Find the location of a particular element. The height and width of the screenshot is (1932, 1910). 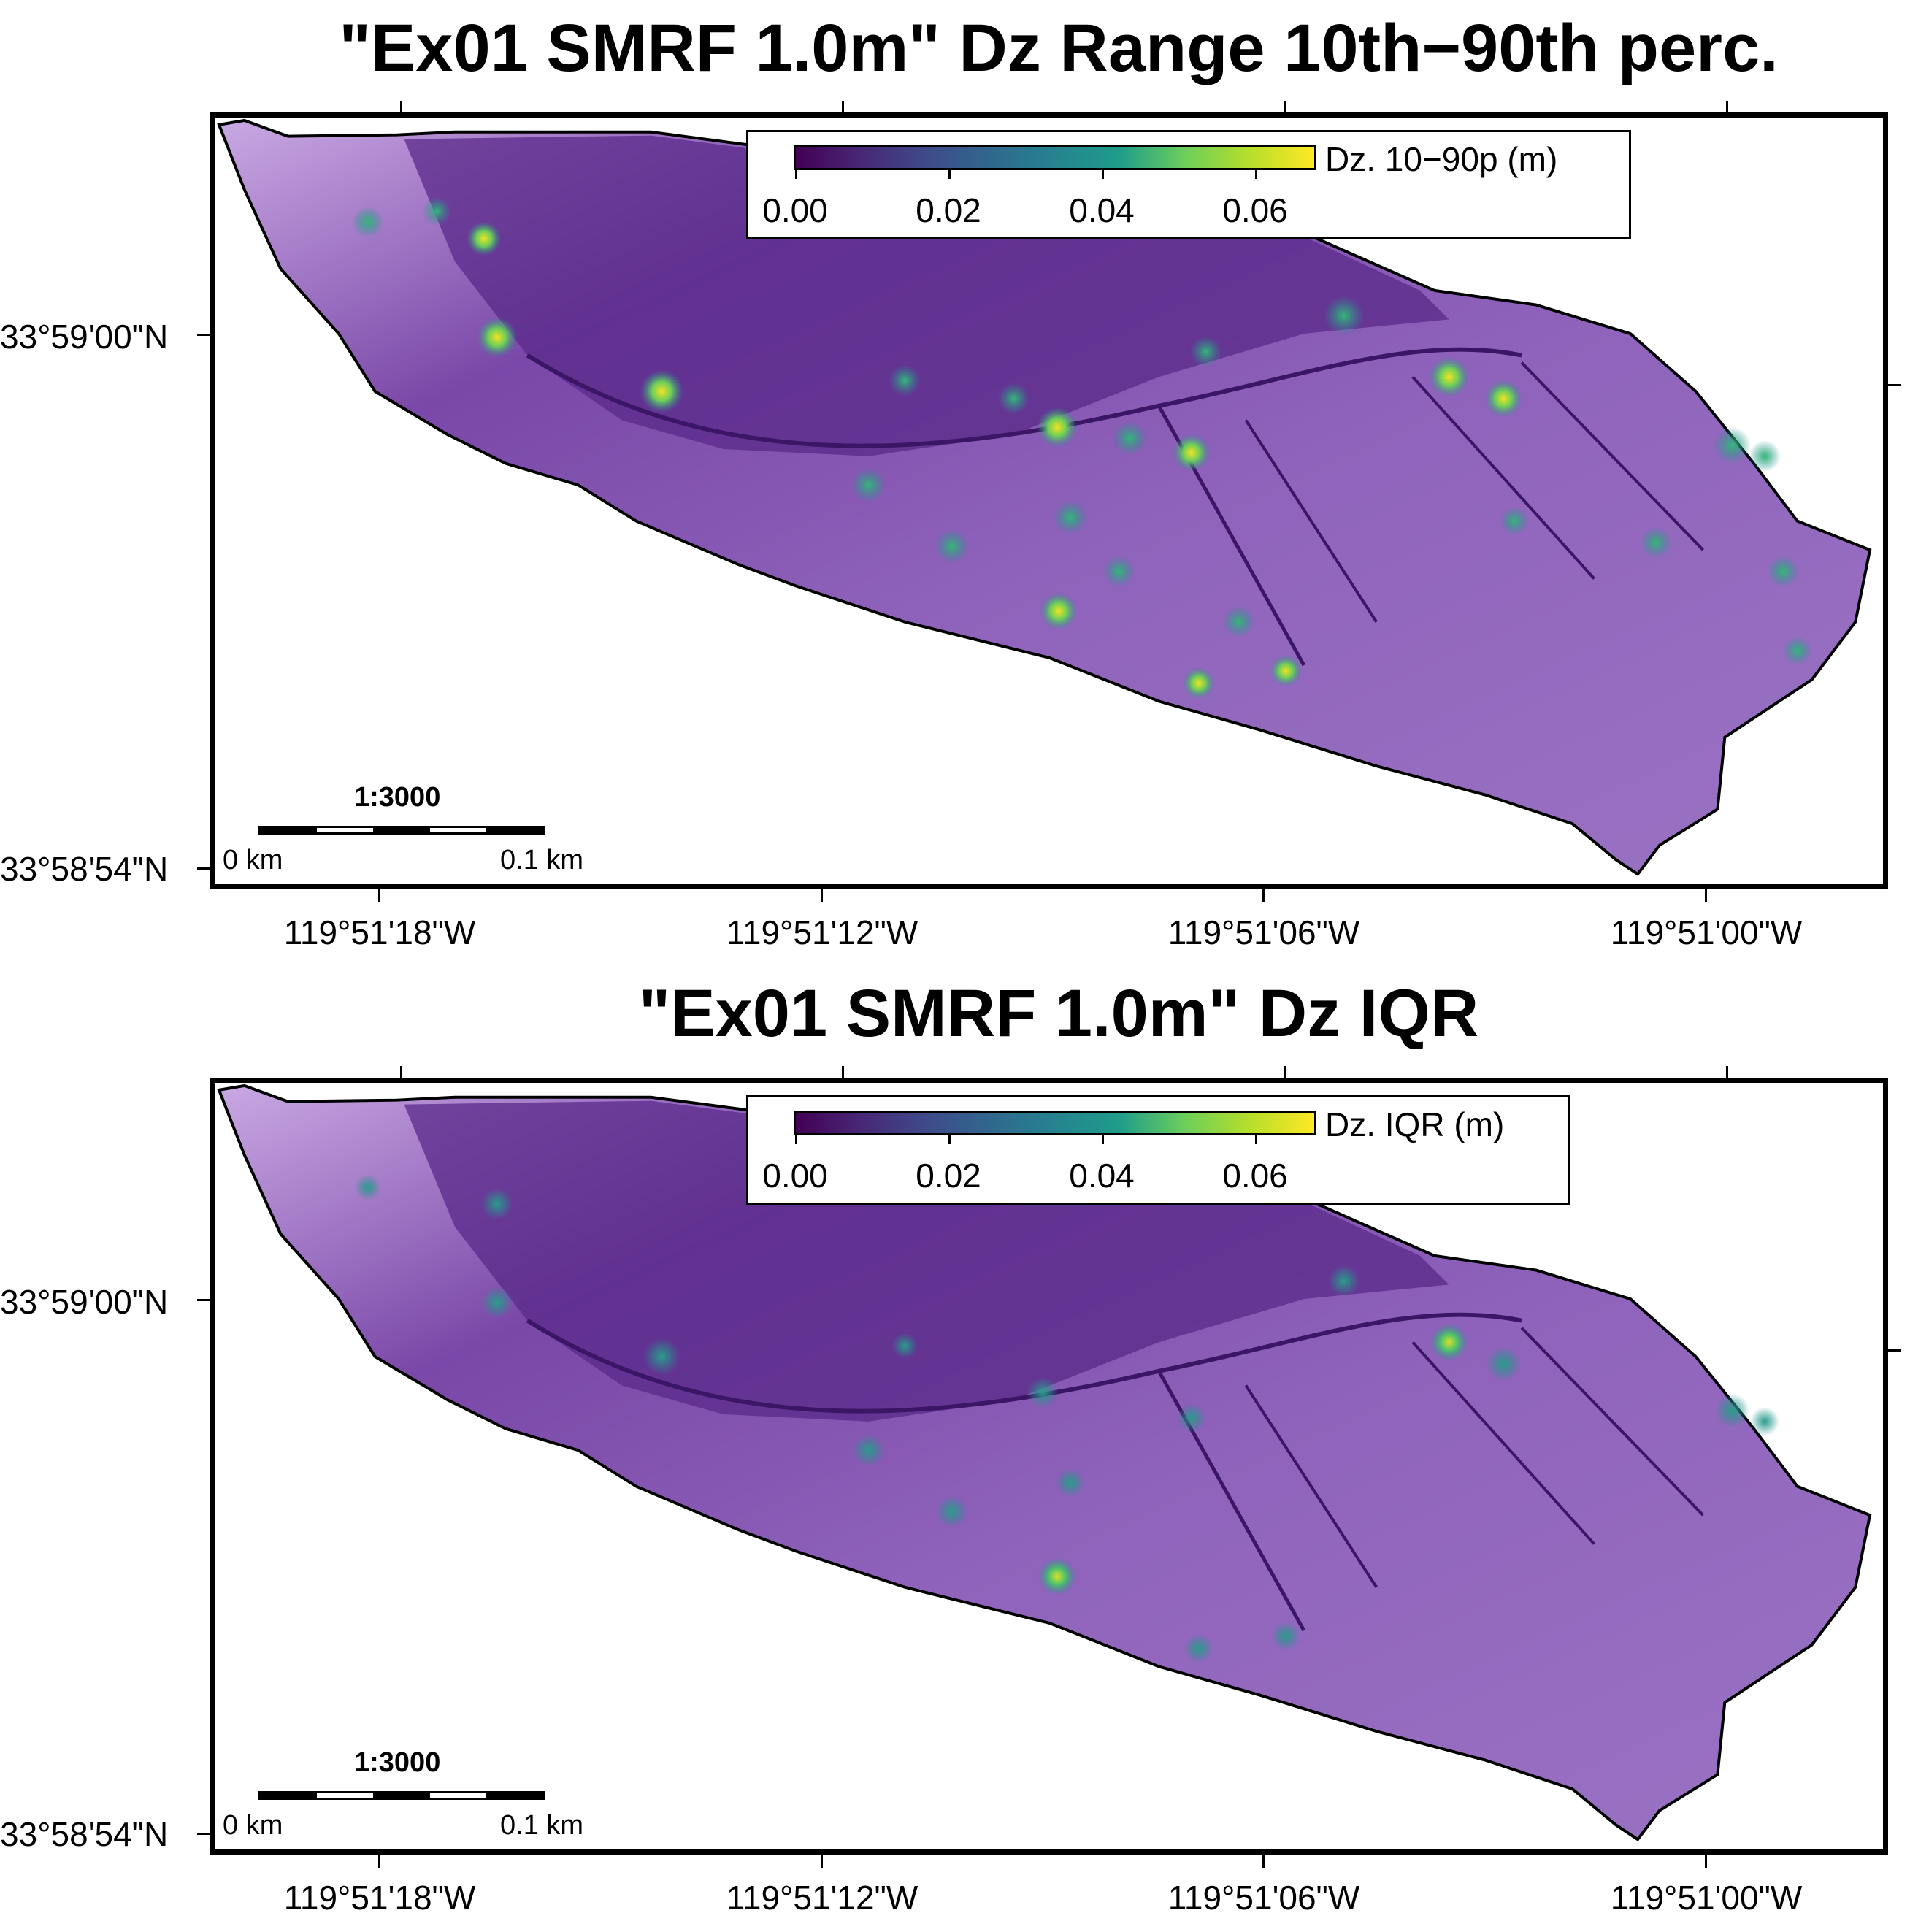

colorbar: Dz. 10−90p (m) 0.00 0.02 0.04 0.06 is located at coordinates (1189, 184).